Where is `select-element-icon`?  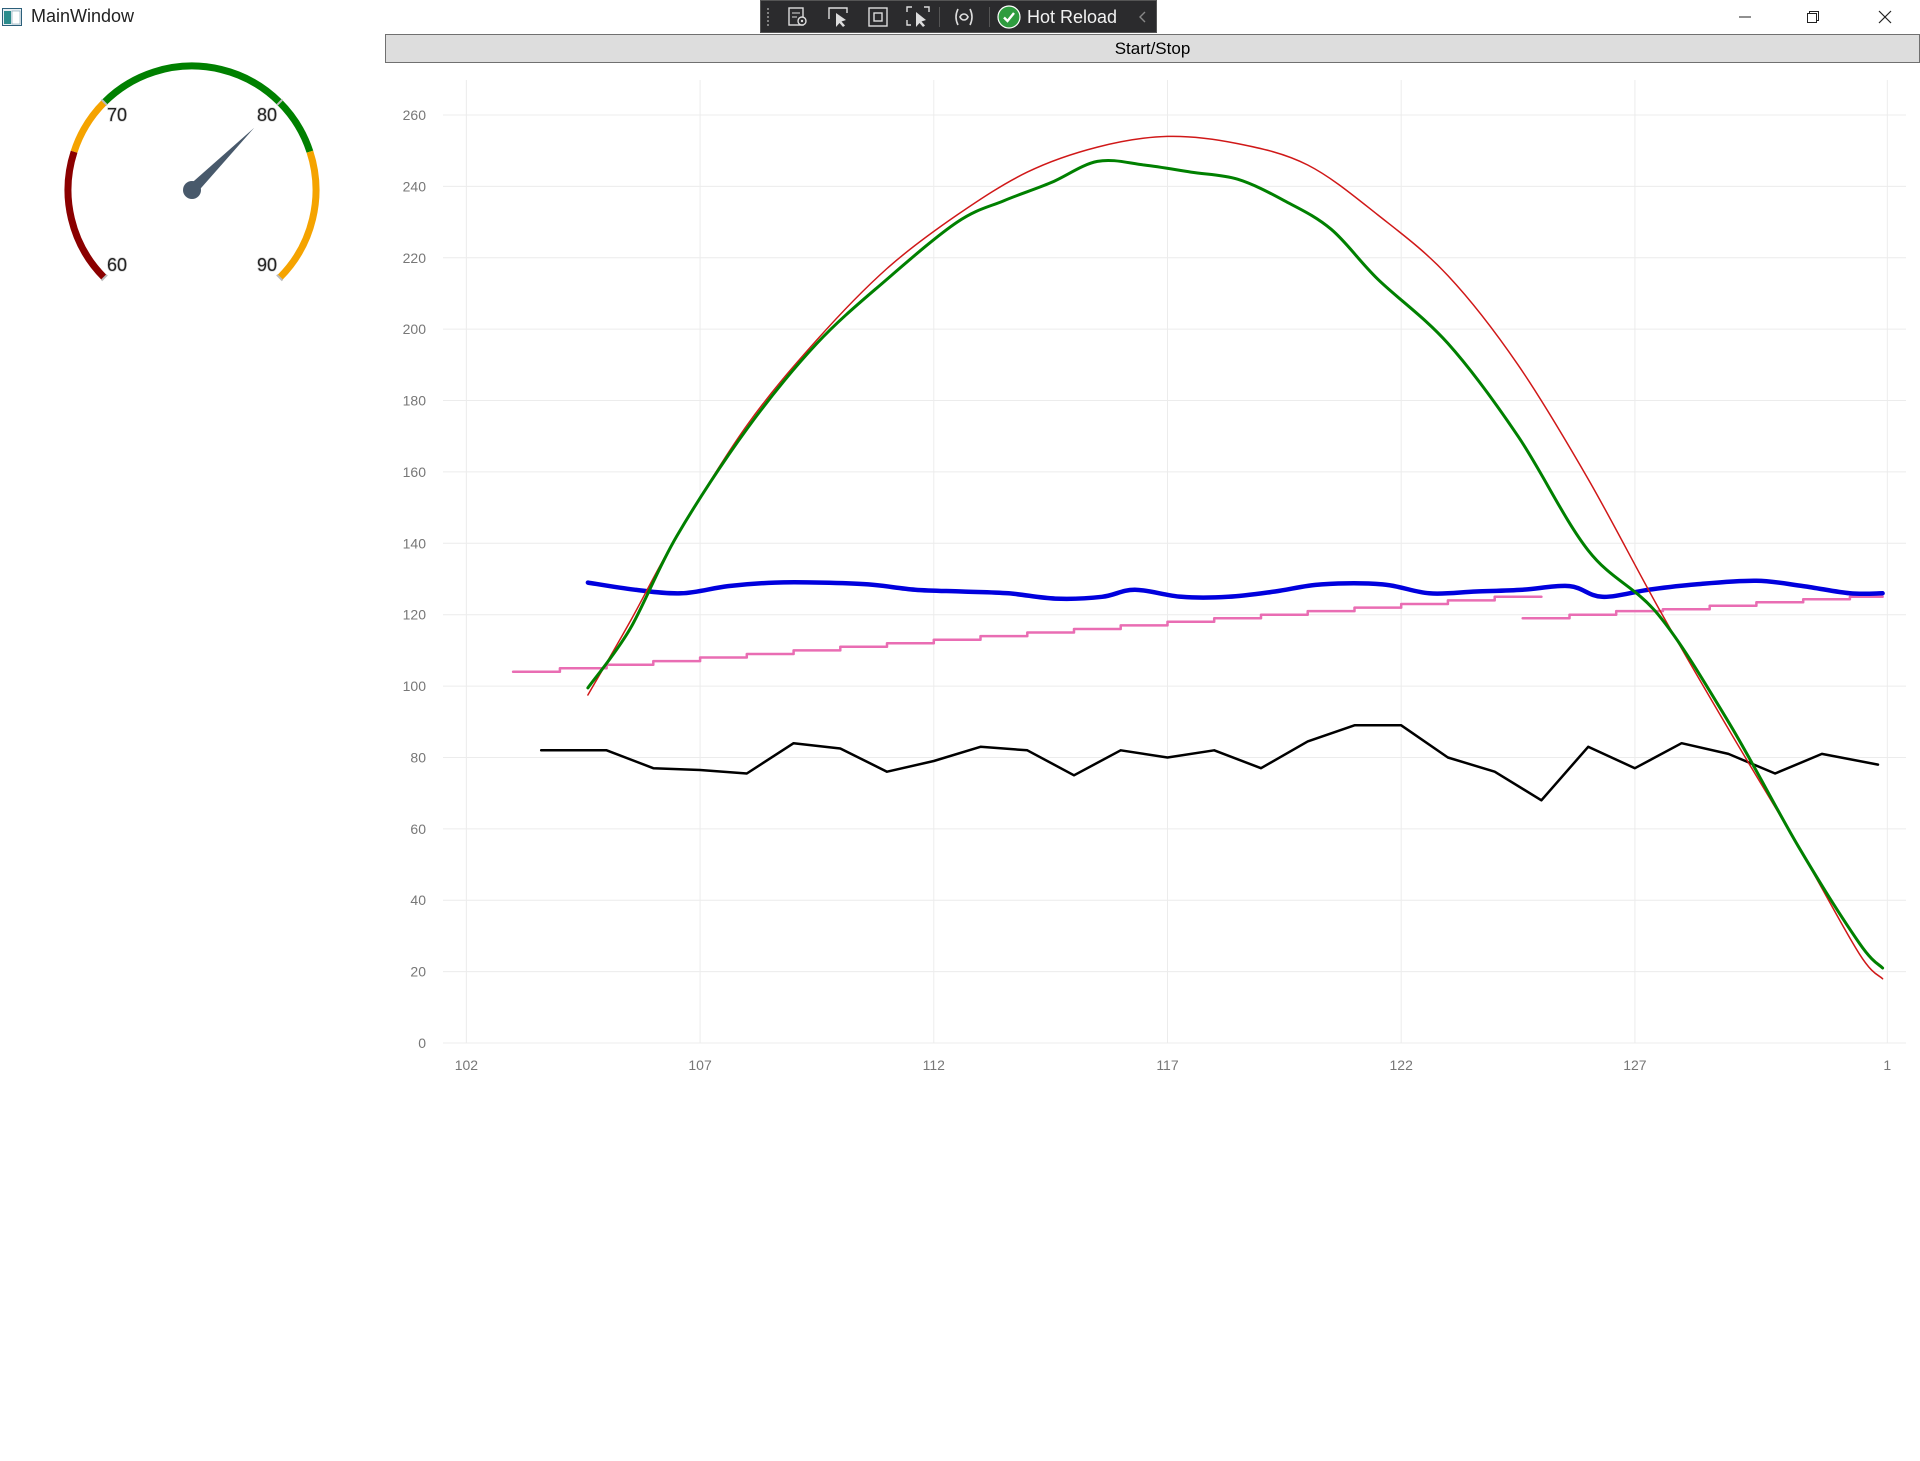
select-element-icon is located at coordinates (797, 16).